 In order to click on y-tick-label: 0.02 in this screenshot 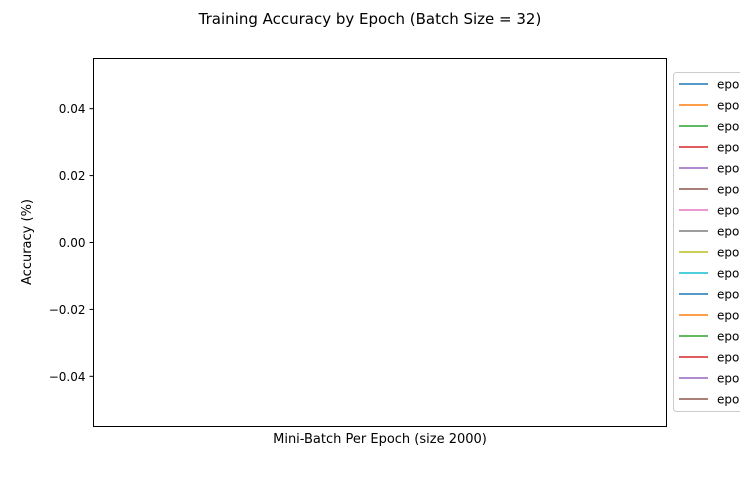, I will do `click(72, 176)`.